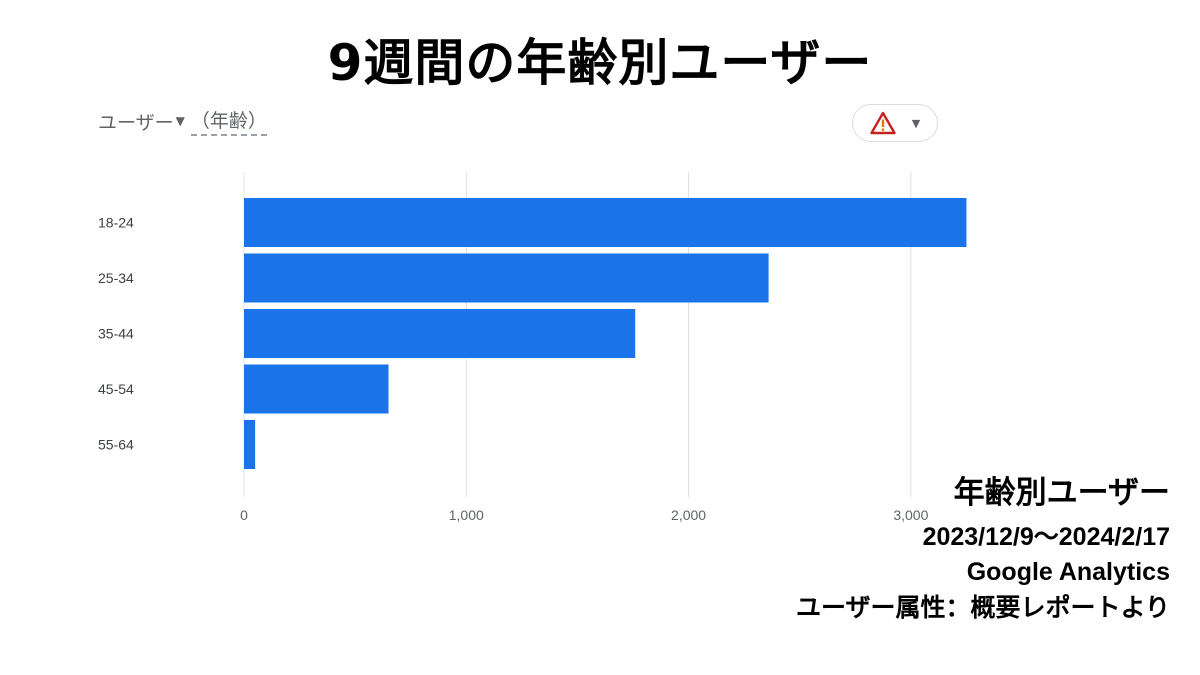  I want to click on caption-source: ユーザー属性：概要レポートより, so click(982, 607).